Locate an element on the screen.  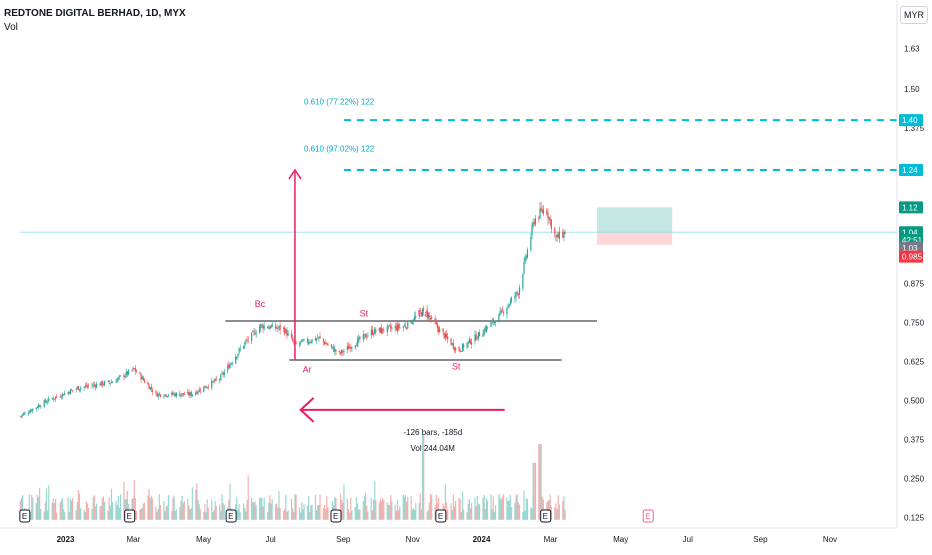
x-tick-label: Jul is located at coordinates (270, 539).